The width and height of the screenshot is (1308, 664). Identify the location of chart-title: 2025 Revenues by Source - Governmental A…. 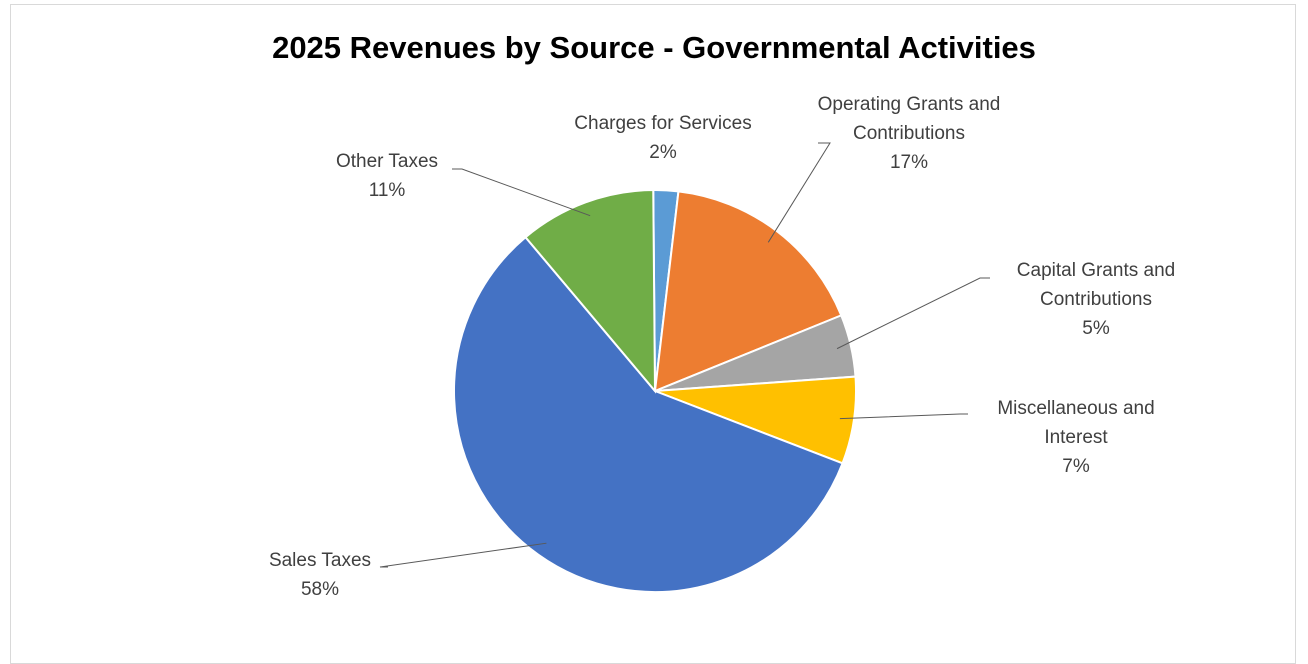
(654, 47).